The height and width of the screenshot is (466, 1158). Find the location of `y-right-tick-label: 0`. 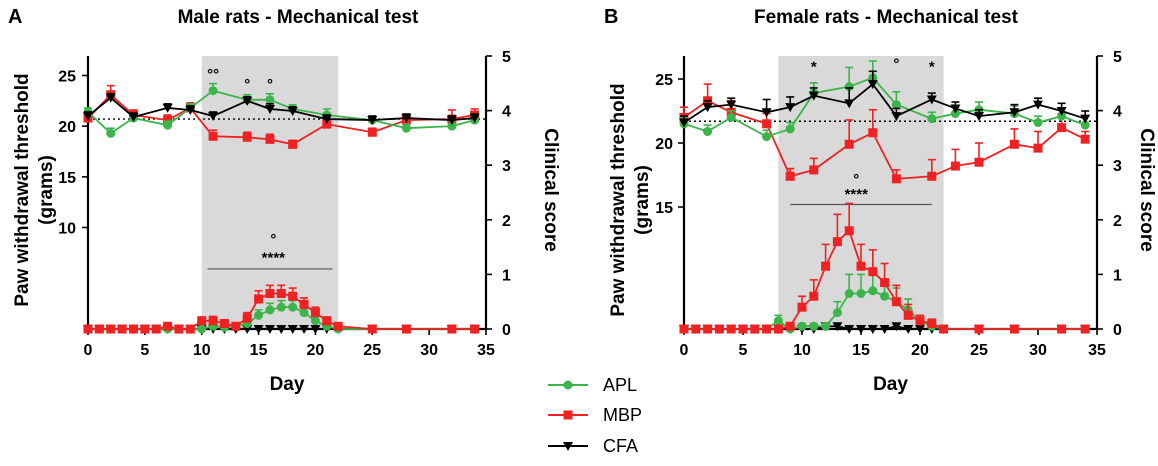

y-right-tick-label: 0 is located at coordinates (1117, 330).